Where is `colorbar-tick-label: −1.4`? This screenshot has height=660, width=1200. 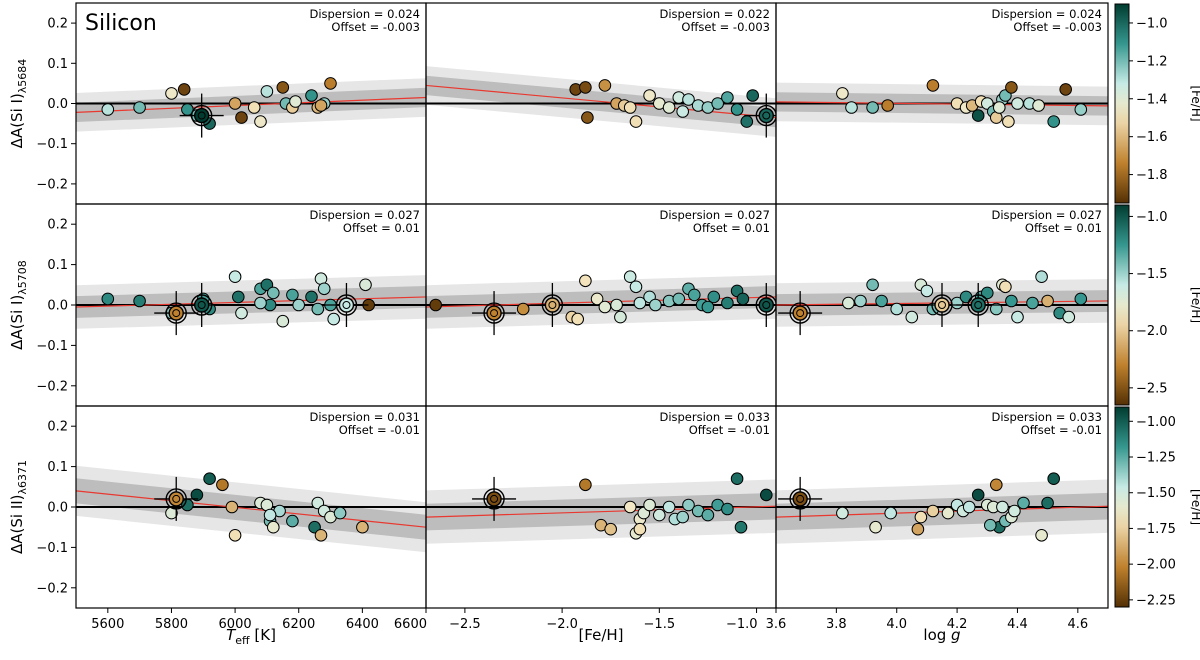
colorbar-tick-label: −1.4 is located at coordinates (1152, 99).